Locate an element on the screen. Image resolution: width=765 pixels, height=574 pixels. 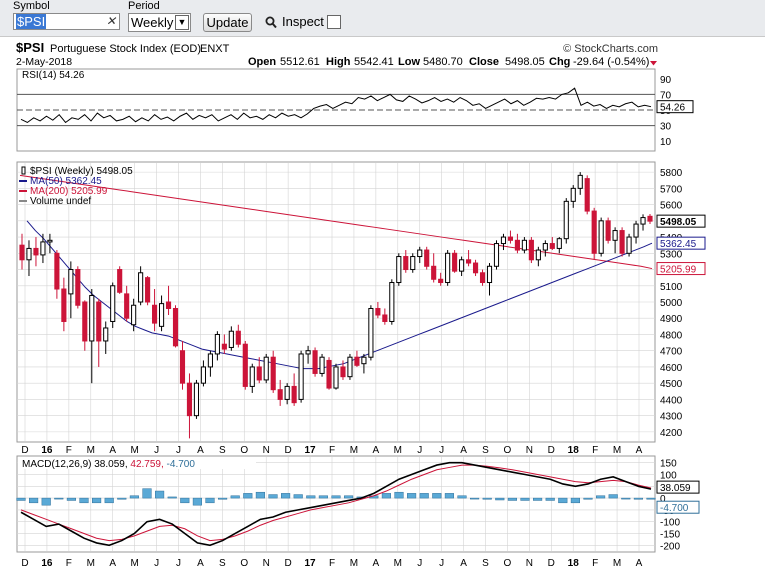
price-legend-entry: Volume undef is located at coordinates (60, 201).